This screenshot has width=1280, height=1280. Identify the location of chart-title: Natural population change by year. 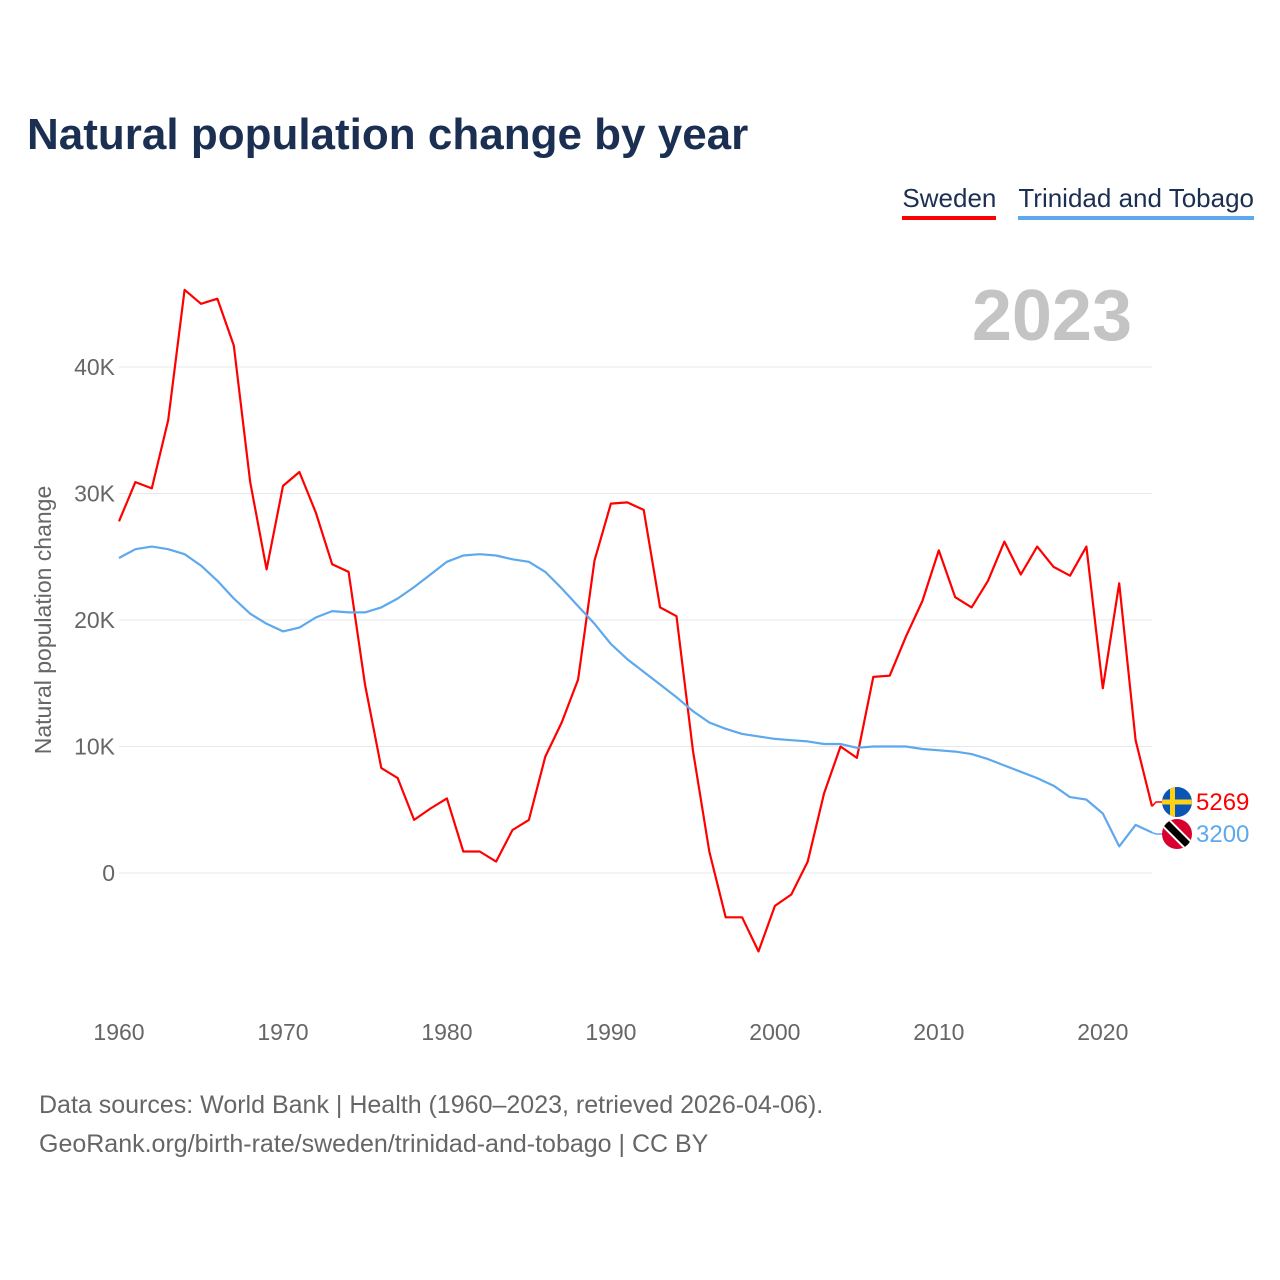
(388, 134).